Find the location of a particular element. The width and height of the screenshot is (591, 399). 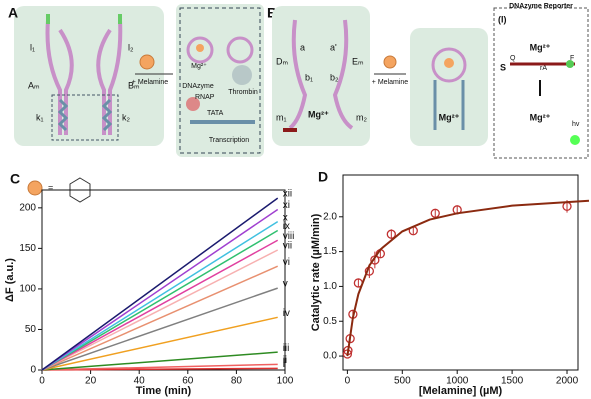

y-tick-label: 1.5 is located at coordinates (330, 251).